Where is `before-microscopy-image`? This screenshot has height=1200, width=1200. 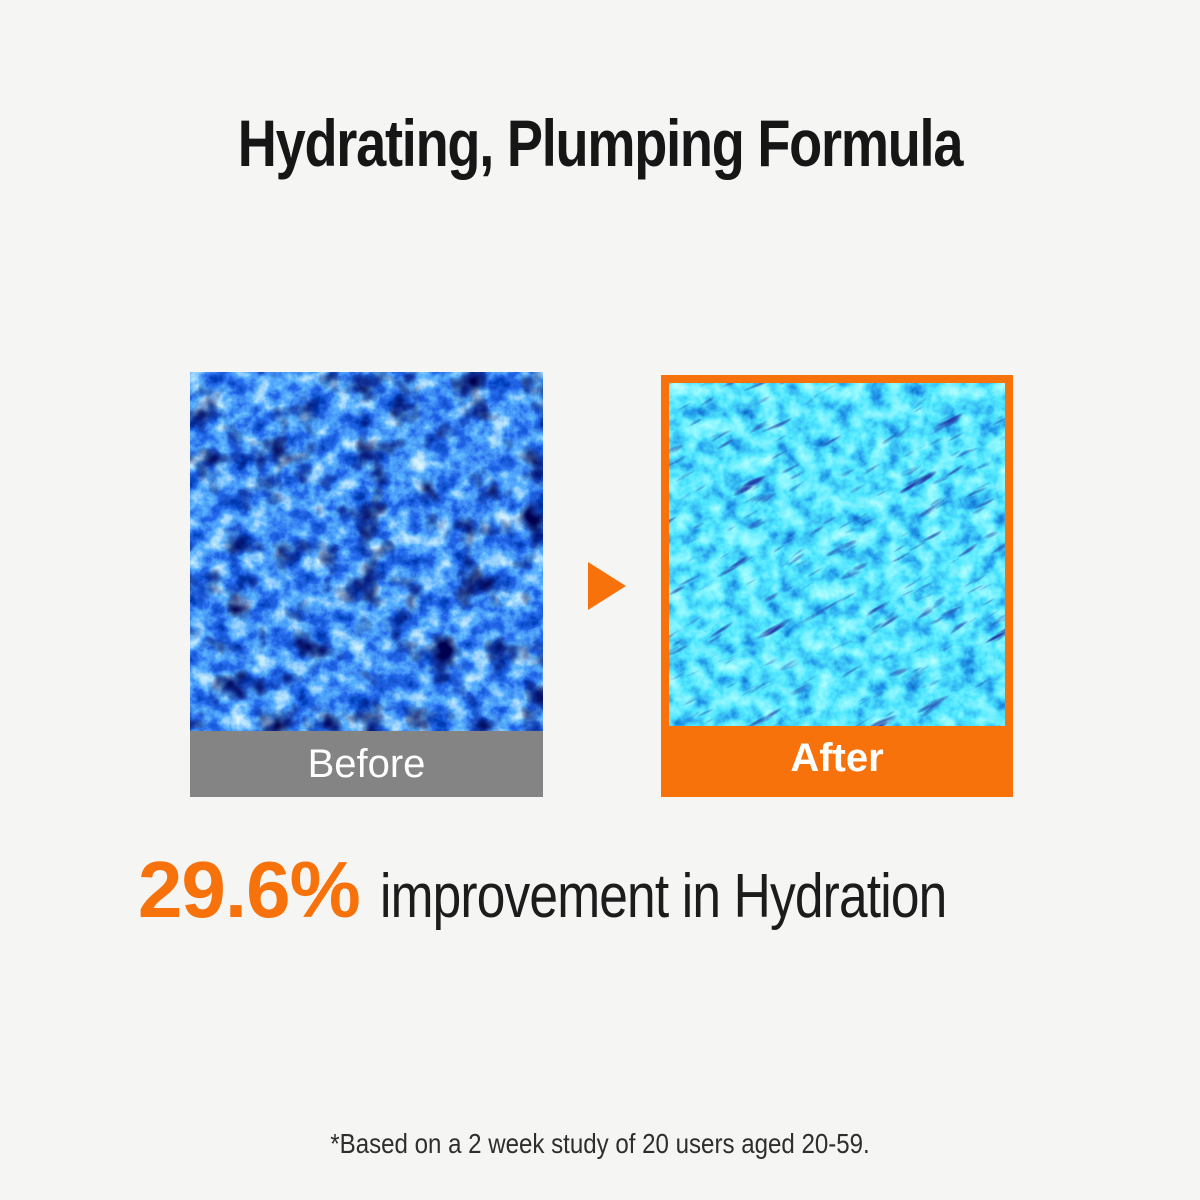
before-microscopy-image is located at coordinates (366, 551).